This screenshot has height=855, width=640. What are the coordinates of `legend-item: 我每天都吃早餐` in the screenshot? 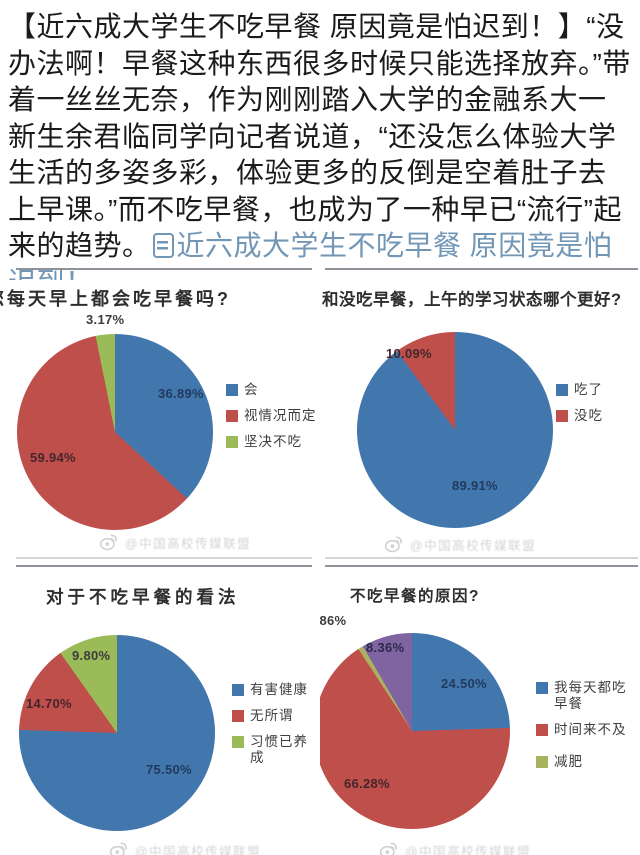 It's located at (586, 696).